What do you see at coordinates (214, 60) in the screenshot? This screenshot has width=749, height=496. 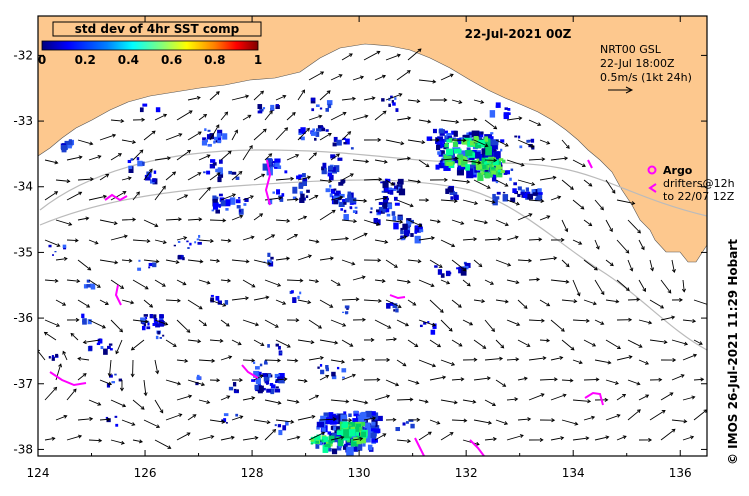 I see `colorbar-tick-label: 0.8` at bounding box center [214, 60].